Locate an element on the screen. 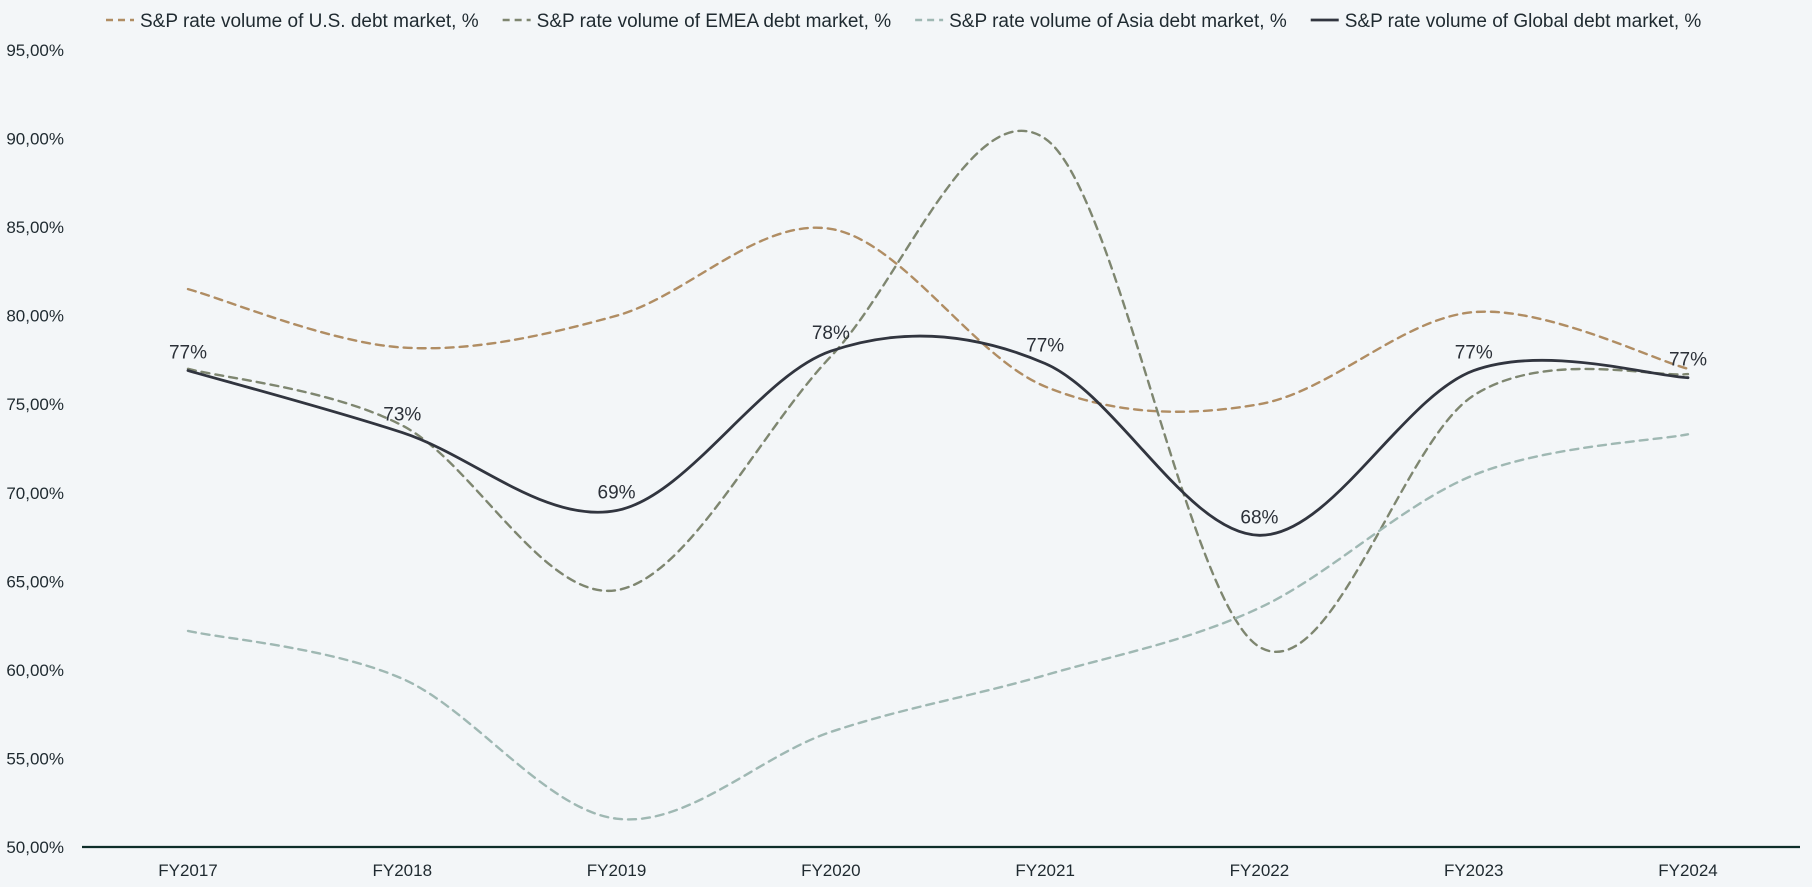 This screenshot has width=1812, height=887. x-tick-label: FY2020 is located at coordinates (831, 870).